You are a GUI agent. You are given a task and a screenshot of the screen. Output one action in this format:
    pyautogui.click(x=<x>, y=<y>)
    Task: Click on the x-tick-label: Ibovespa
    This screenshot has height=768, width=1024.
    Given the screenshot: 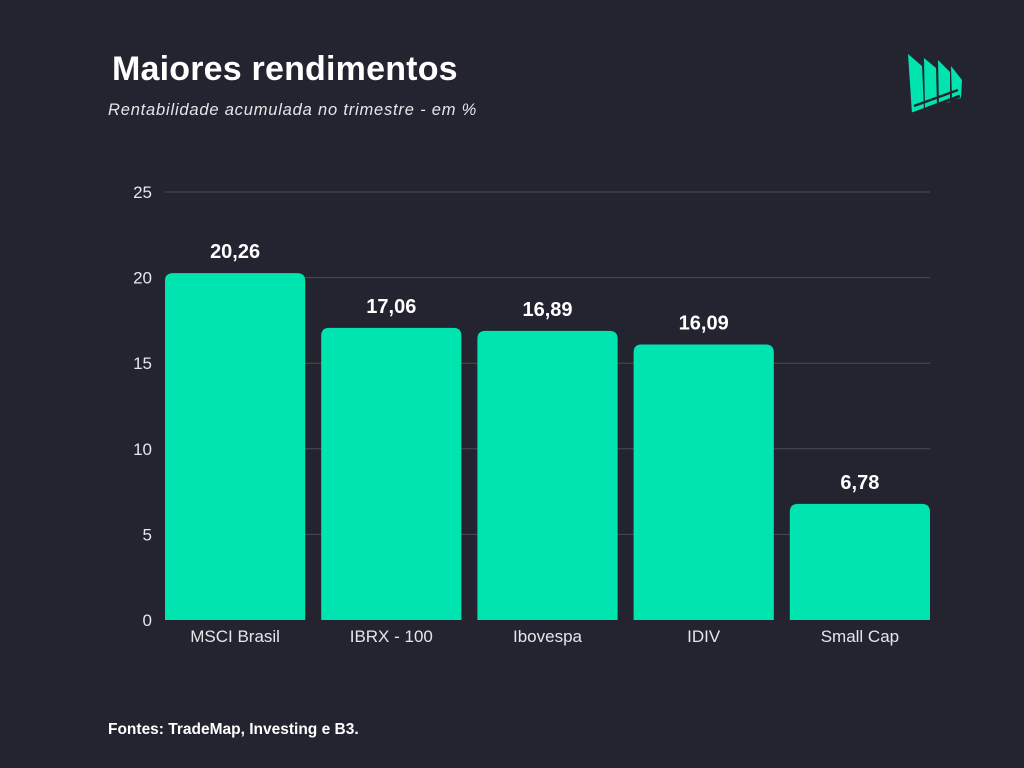 What is the action you would take?
    pyautogui.click(x=548, y=636)
    